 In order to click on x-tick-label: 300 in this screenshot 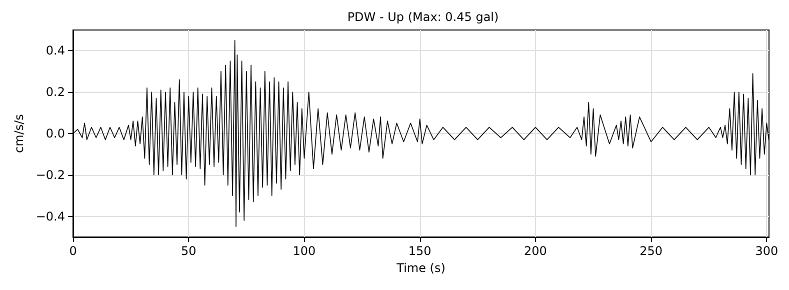, I will do `click(766, 251)`.